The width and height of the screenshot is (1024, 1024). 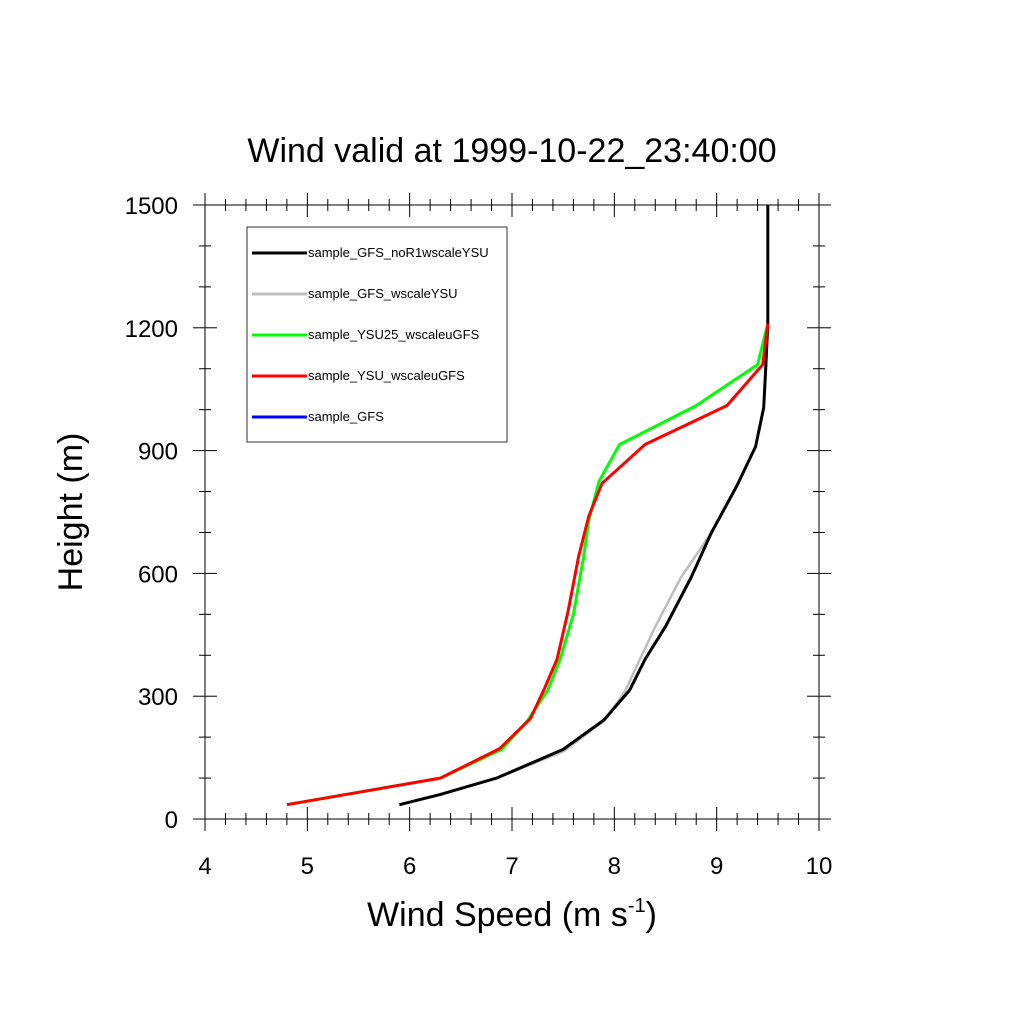 I want to click on y-tick-label: 1200, so click(x=151, y=329).